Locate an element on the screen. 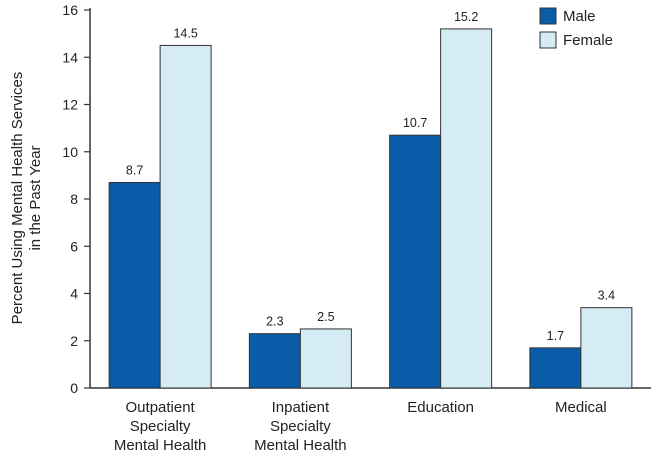 This screenshot has width=657, height=457. legend: Male Female is located at coordinates (576, 28).